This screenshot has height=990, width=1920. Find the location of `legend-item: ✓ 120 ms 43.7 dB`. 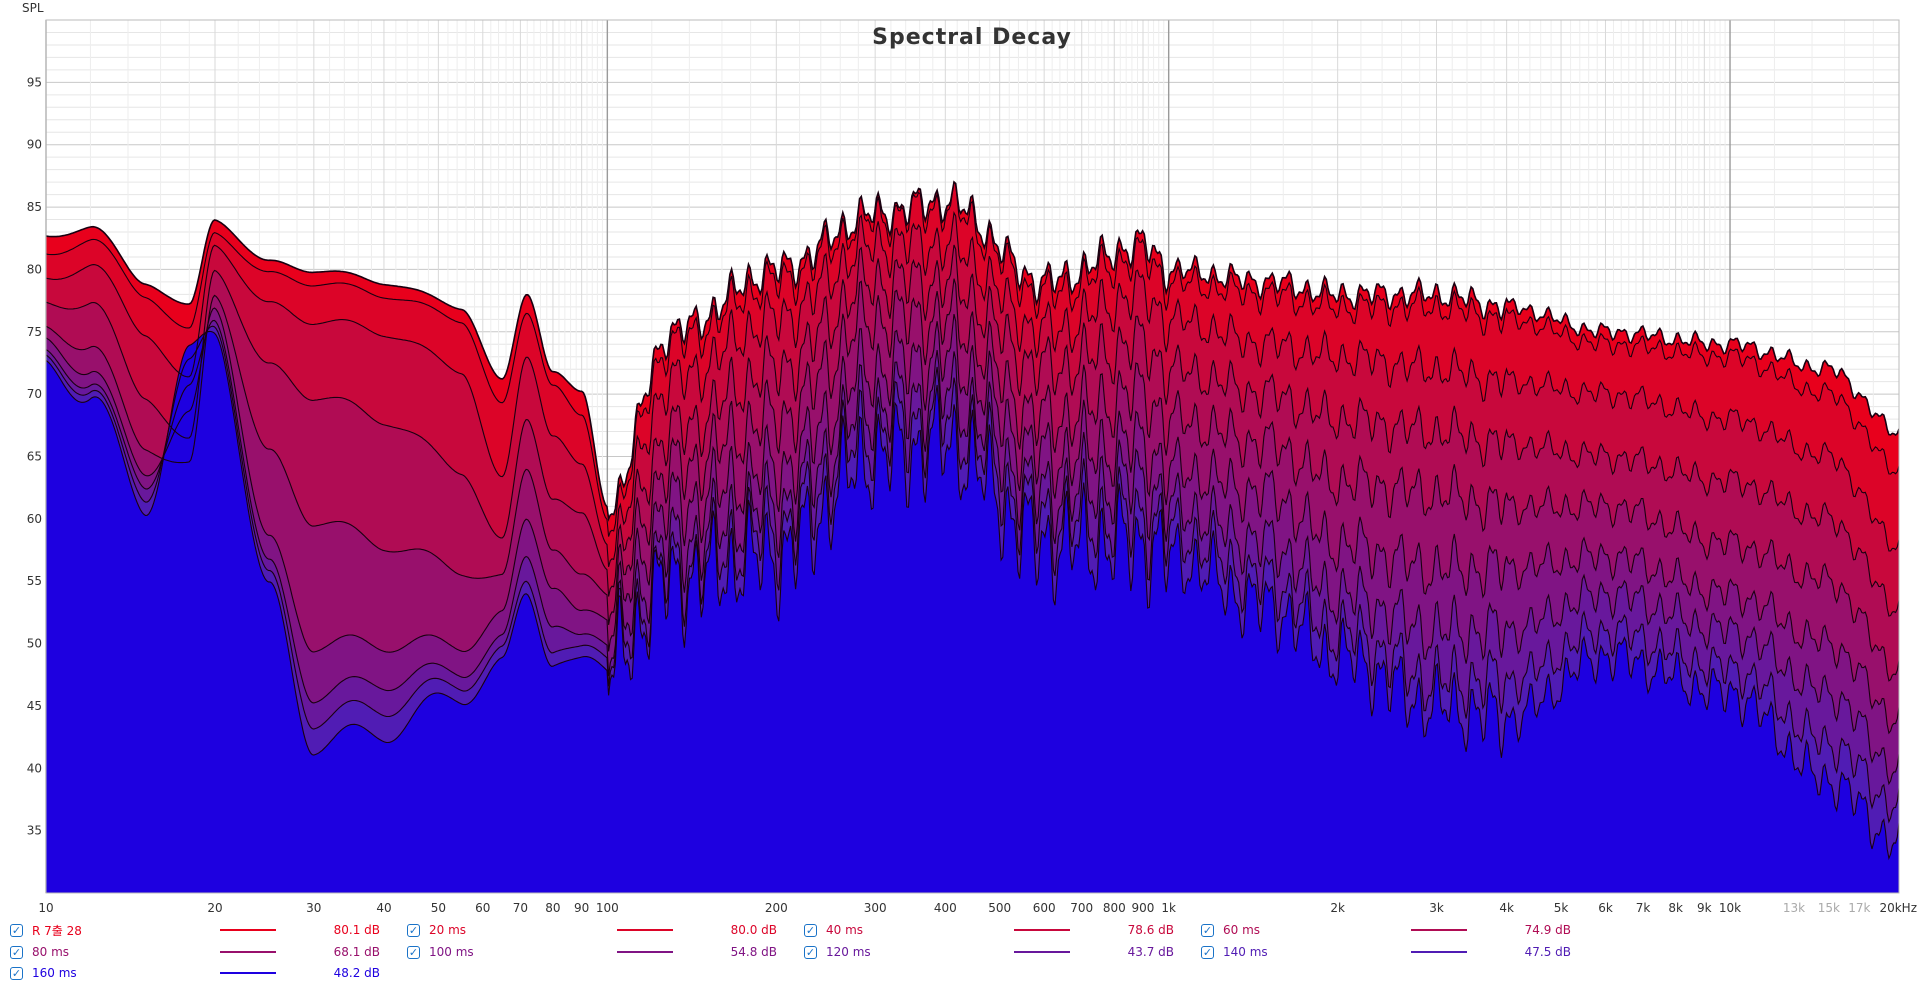

legend-item: ✓ 120 ms 43.7 dB is located at coordinates (999, 952).